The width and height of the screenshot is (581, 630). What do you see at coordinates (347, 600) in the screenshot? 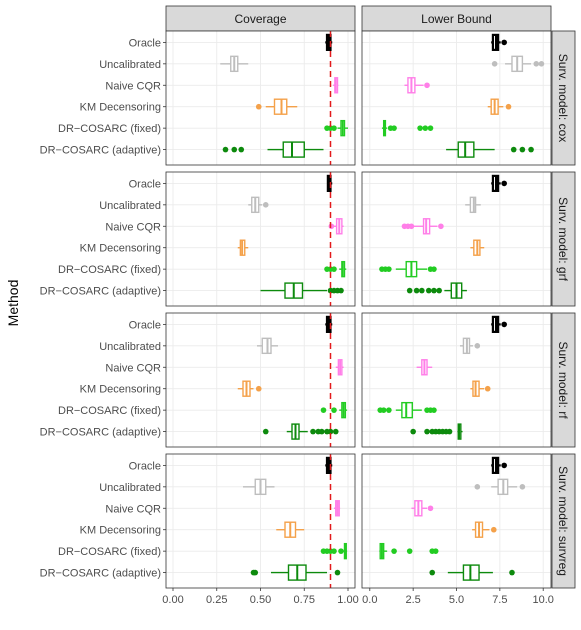
I see `x-tick-label: 1.00` at bounding box center [347, 600].